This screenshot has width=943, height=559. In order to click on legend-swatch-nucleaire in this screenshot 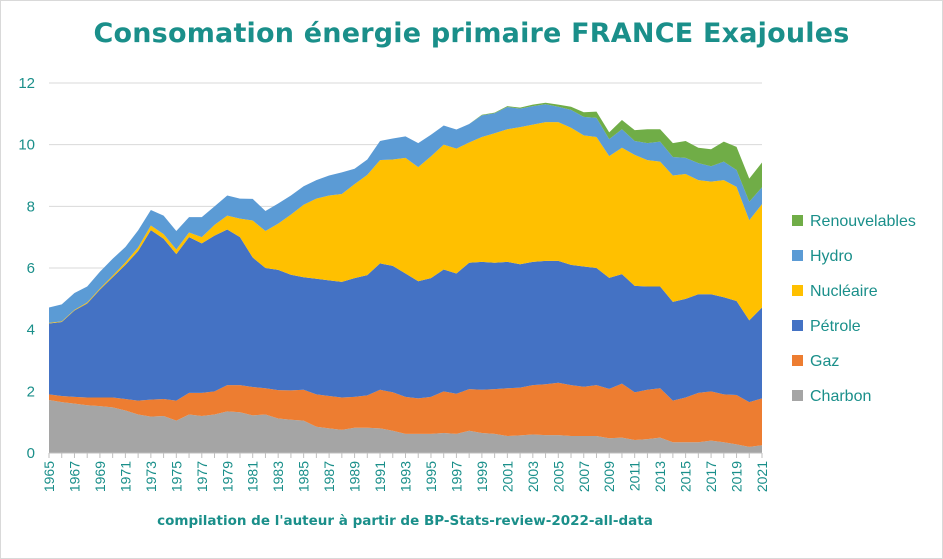, I will do `click(797, 290)`.